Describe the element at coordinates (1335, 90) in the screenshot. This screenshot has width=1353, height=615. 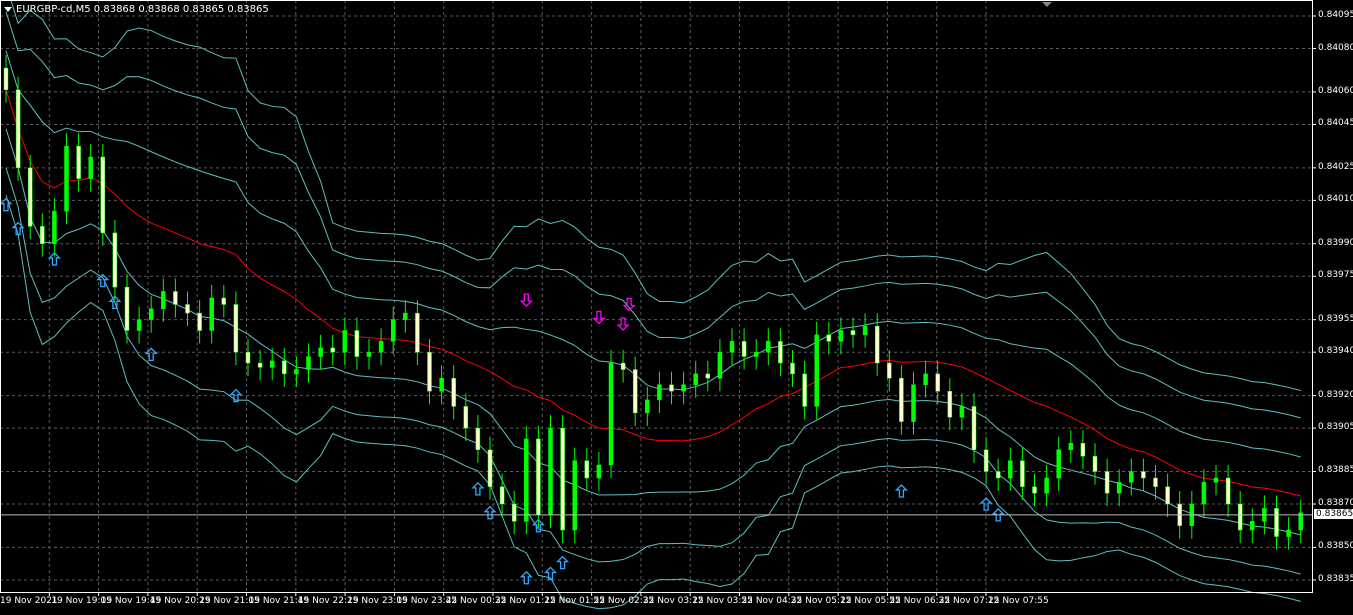
I see `price-tick-label: 0.84060` at that location.